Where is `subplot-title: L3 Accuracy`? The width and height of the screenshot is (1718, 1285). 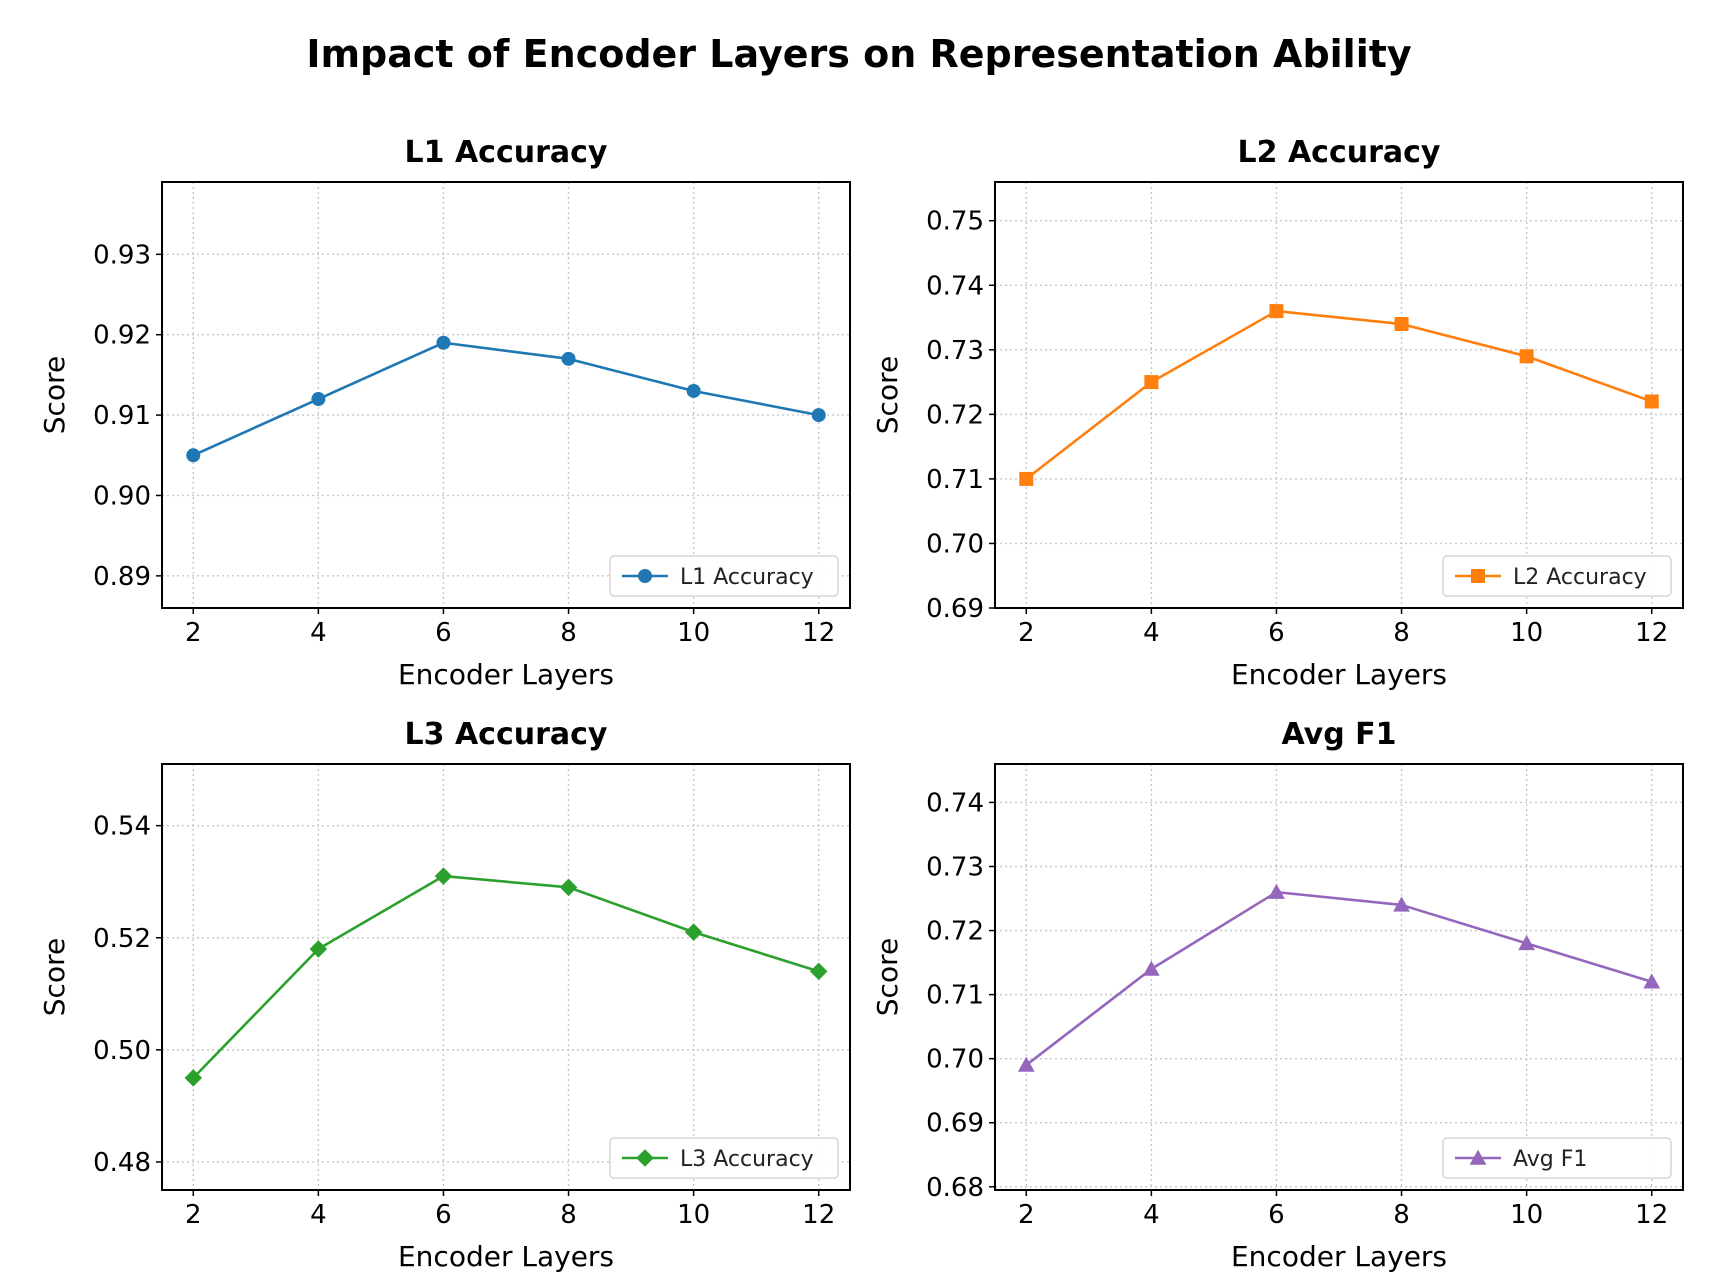 subplot-title: L3 Accuracy is located at coordinates (506, 734).